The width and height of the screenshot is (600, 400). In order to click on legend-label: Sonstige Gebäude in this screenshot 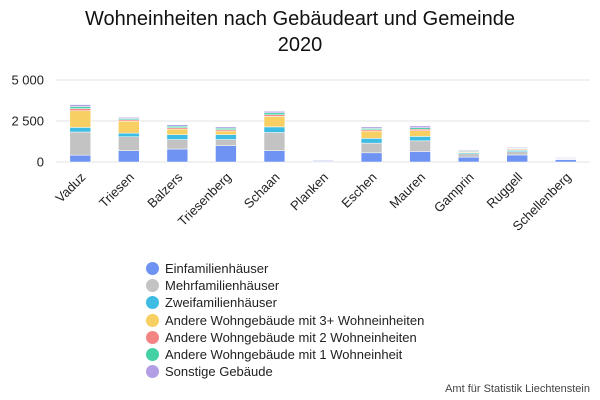, I will do `click(219, 372)`.